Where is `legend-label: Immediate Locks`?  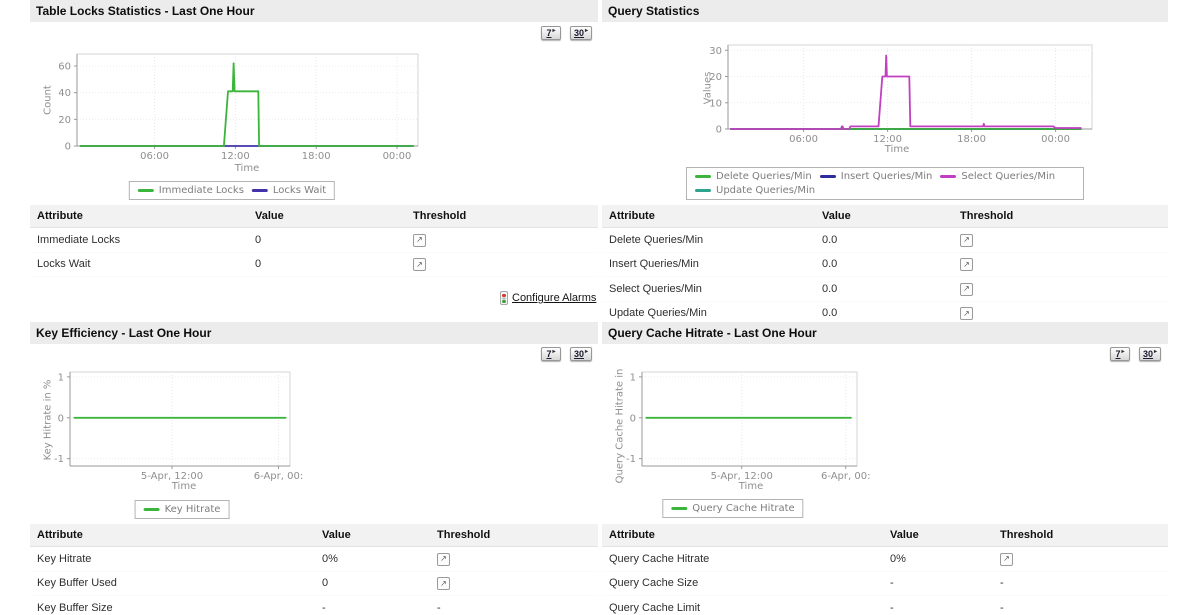
legend-label: Immediate Locks is located at coordinates (201, 190).